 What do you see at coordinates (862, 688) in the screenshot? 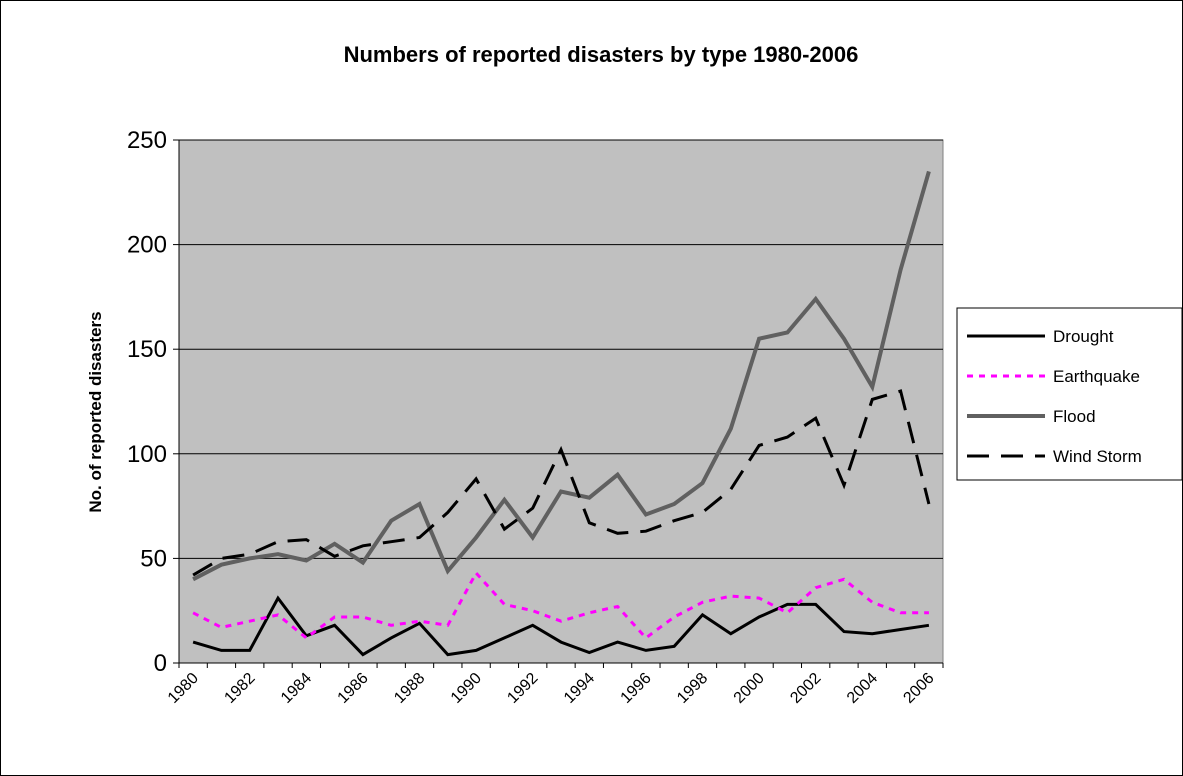
I see `x-tick-label: 2004` at bounding box center [862, 688].